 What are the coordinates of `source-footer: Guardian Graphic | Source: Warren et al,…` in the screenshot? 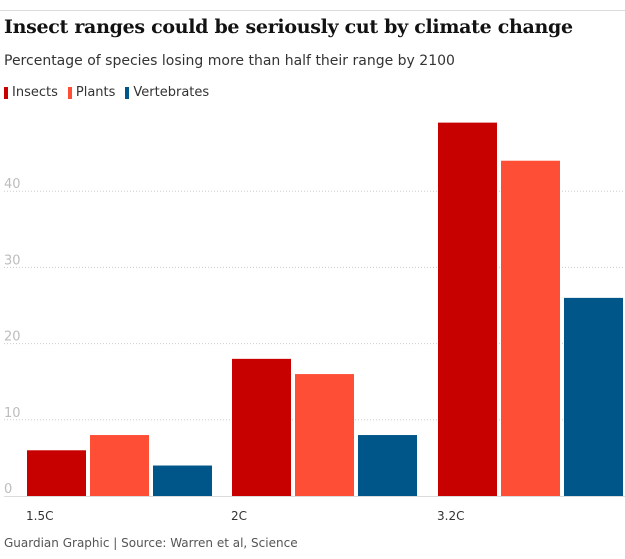 It's located at (151, 543).